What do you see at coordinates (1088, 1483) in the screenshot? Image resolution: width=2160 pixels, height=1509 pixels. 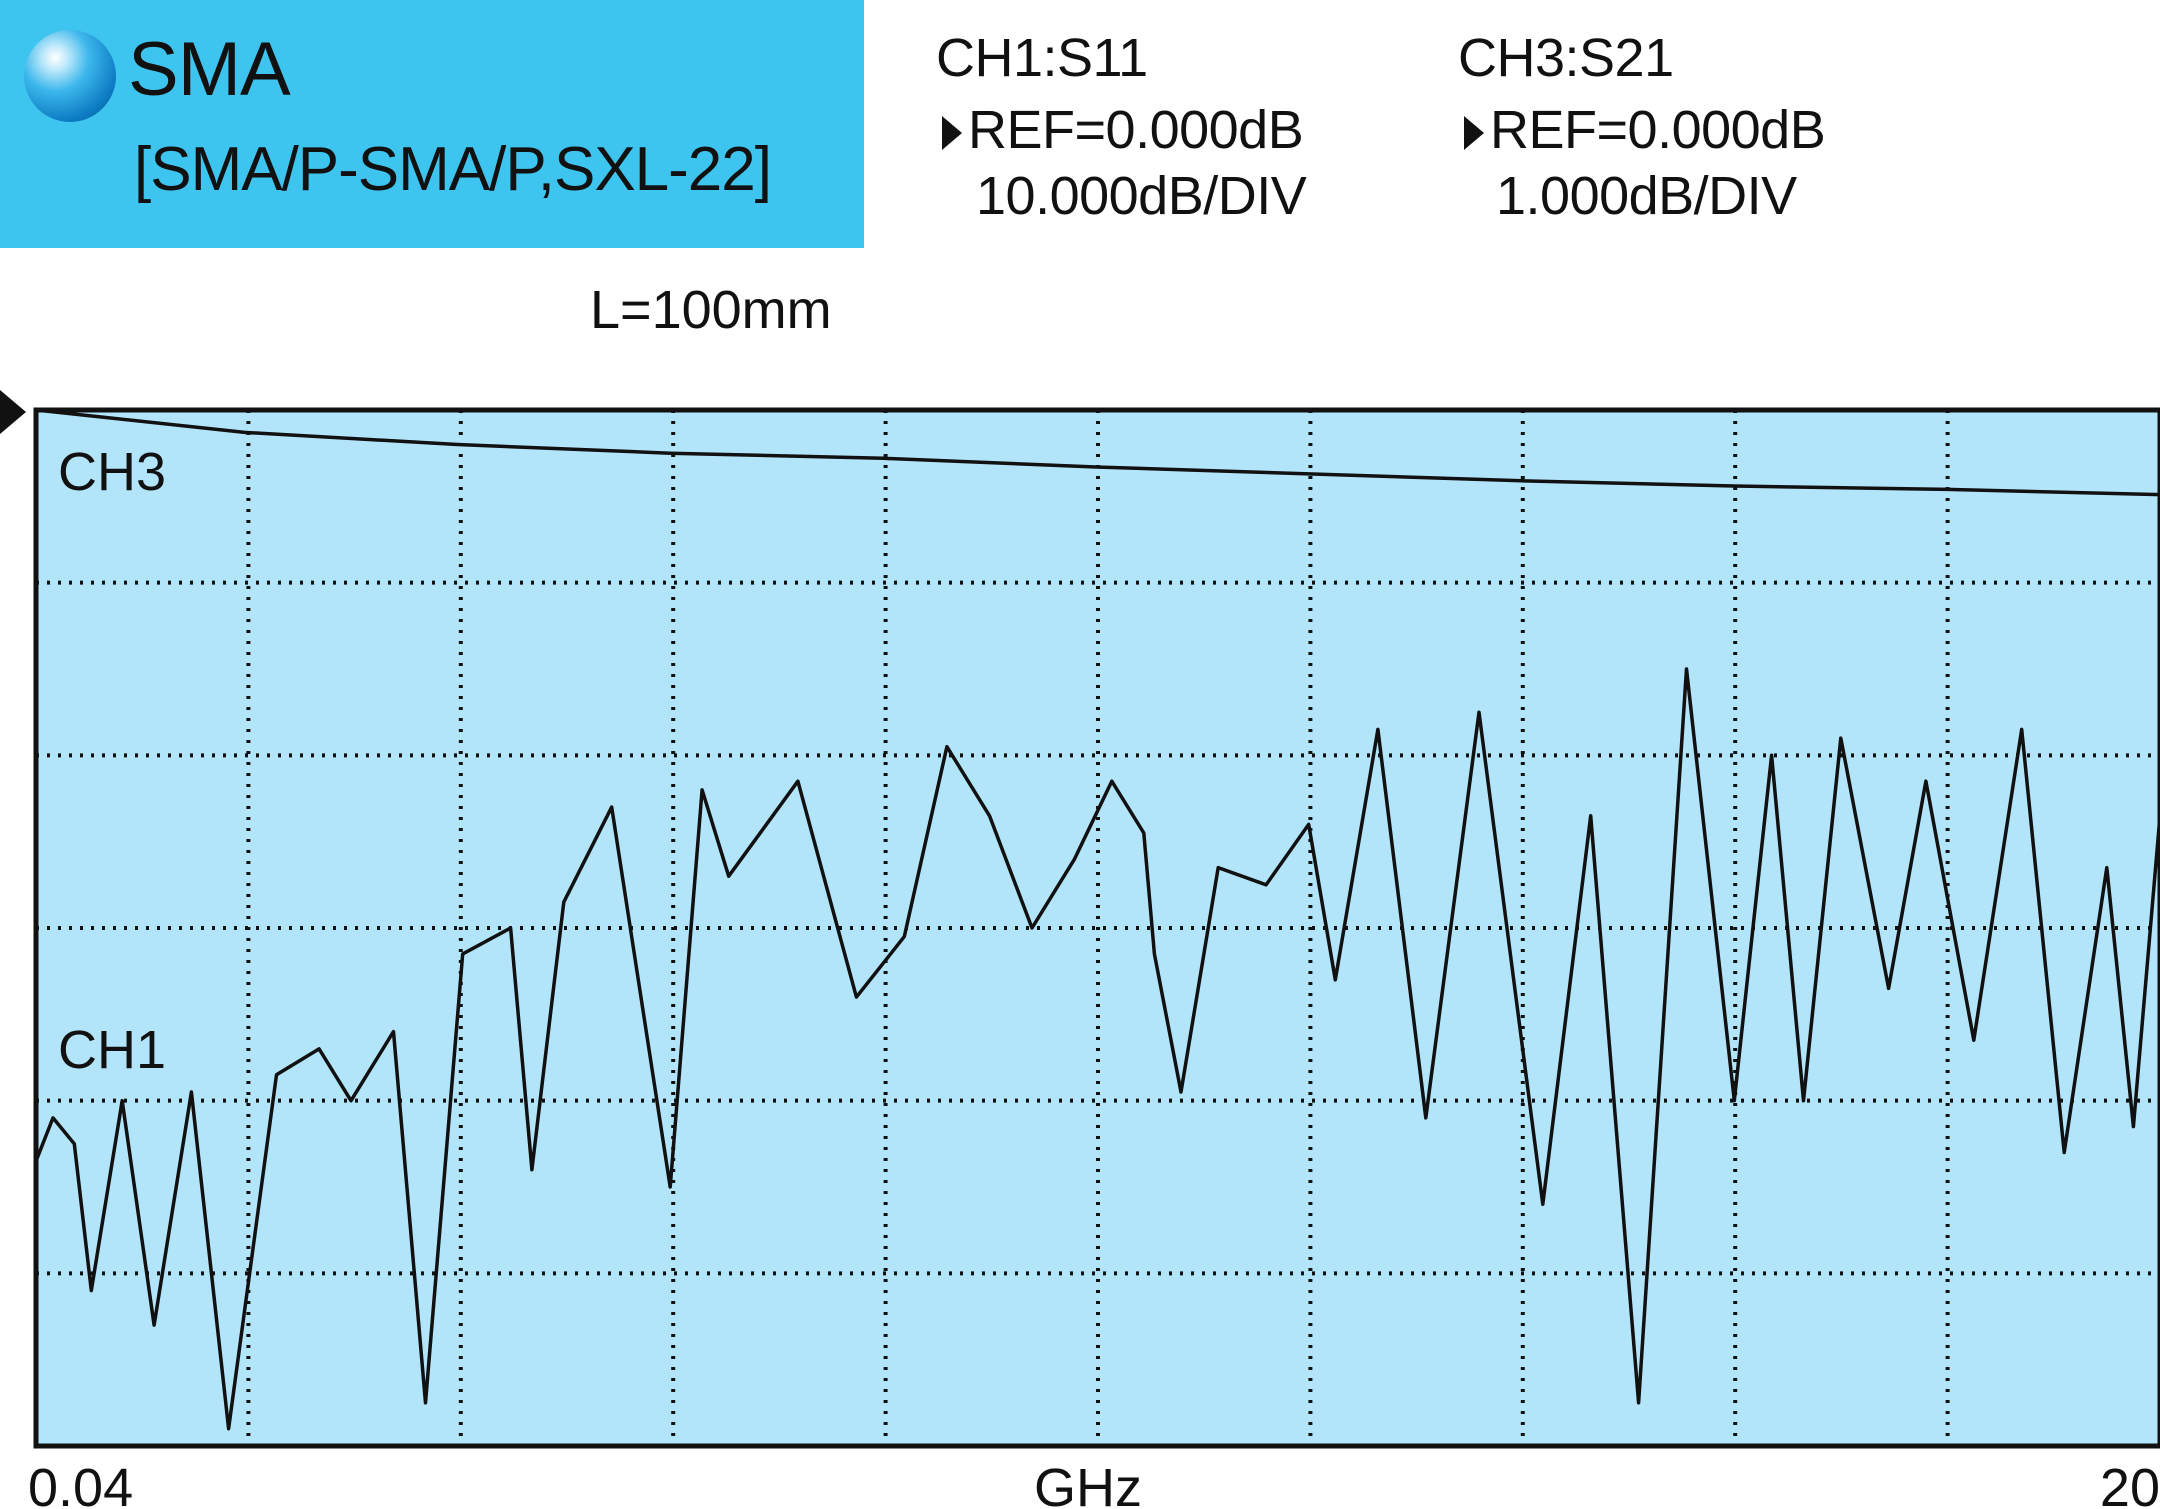 I see `x-axis-label: GHz` at bounding box center [1088, 1483].